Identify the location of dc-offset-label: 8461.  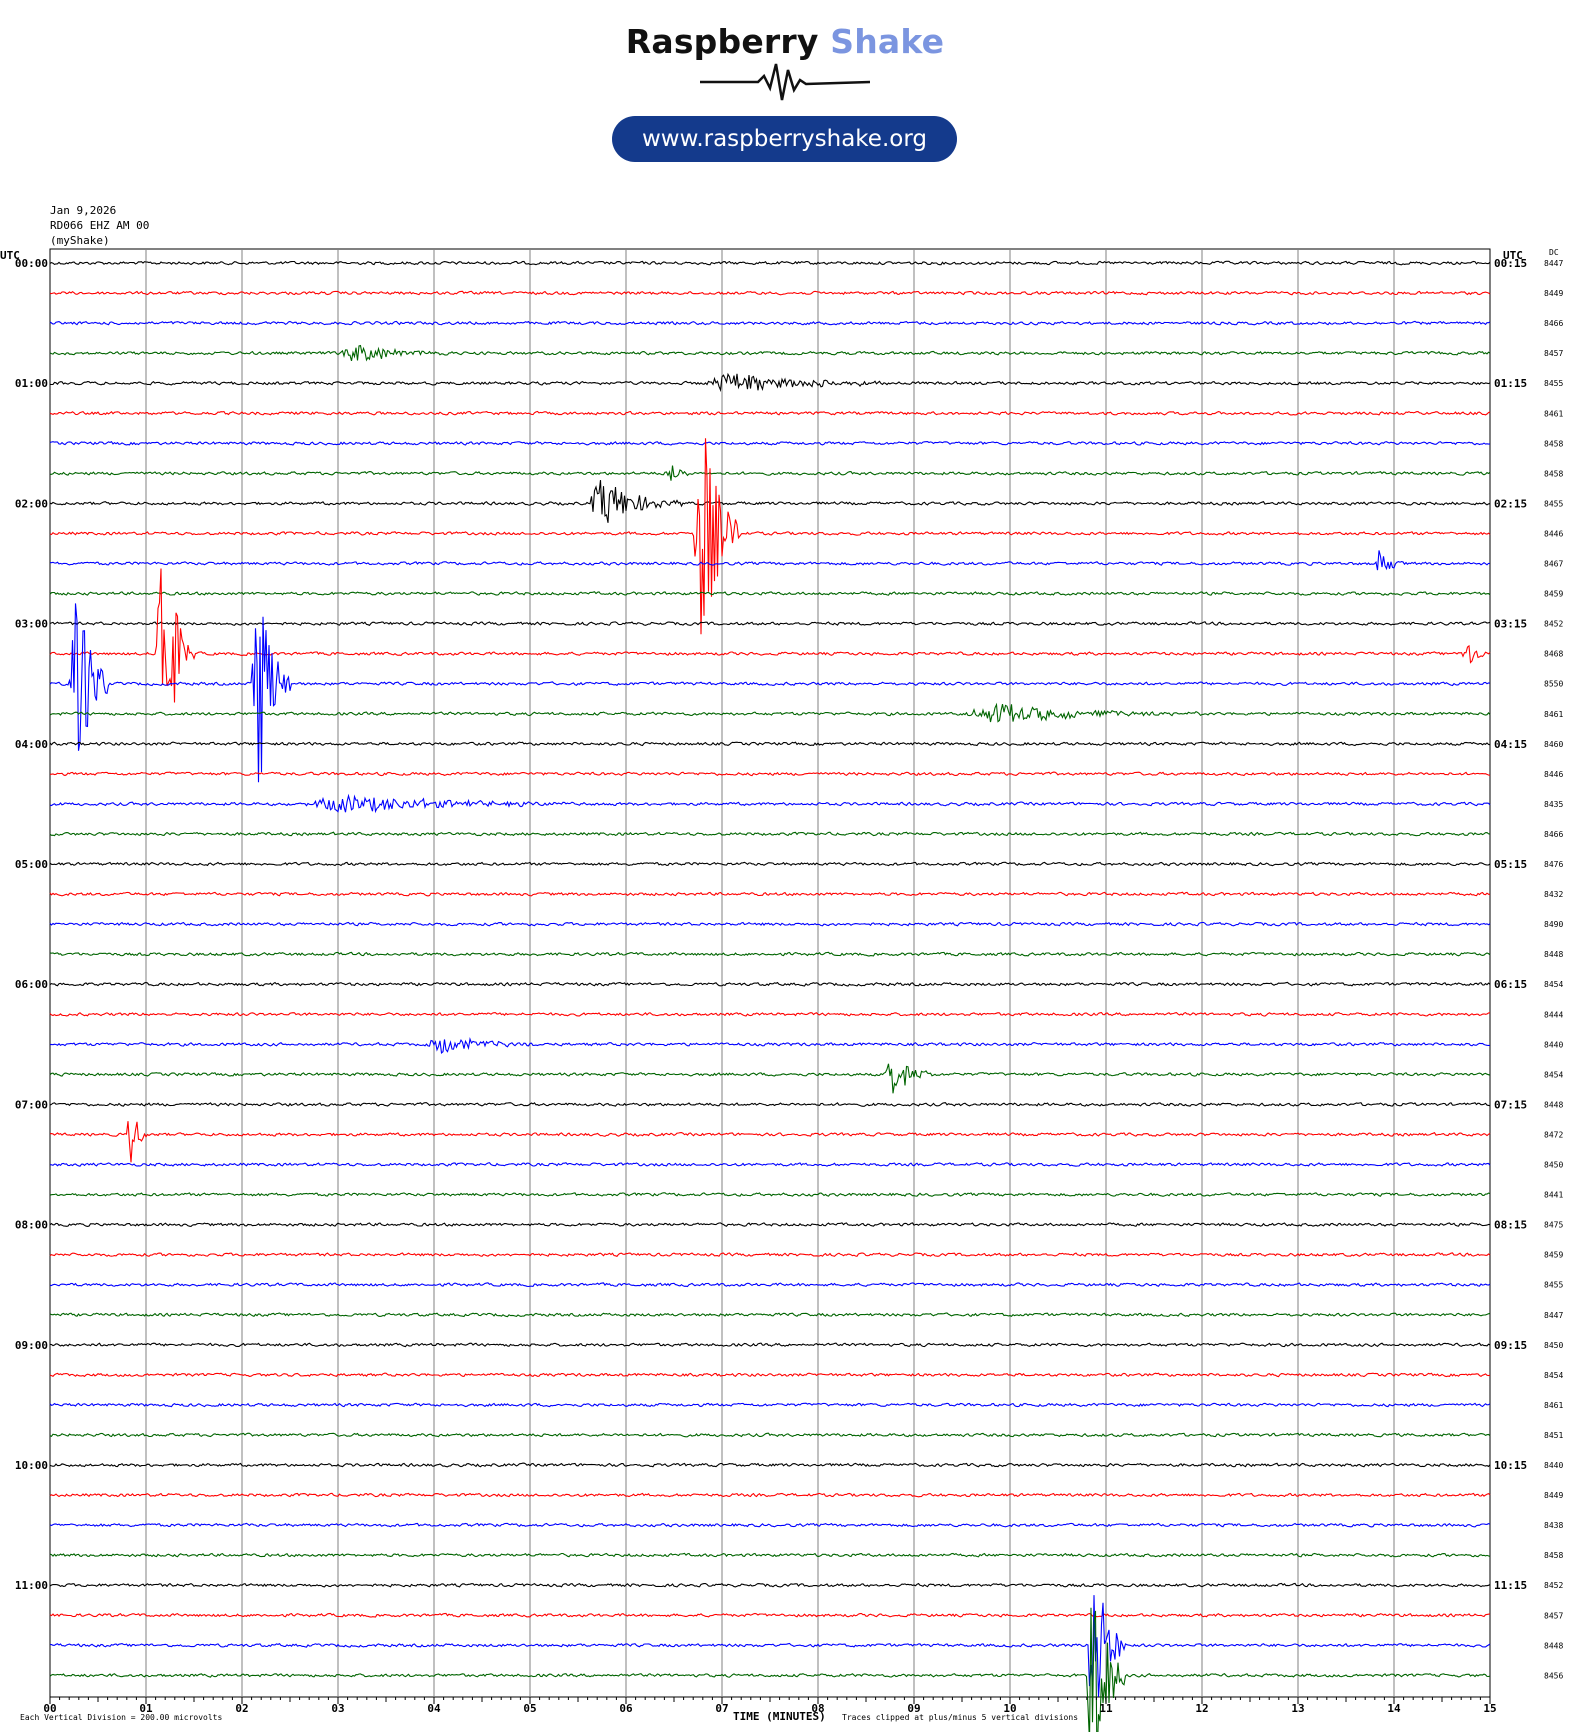
(1553, 413).